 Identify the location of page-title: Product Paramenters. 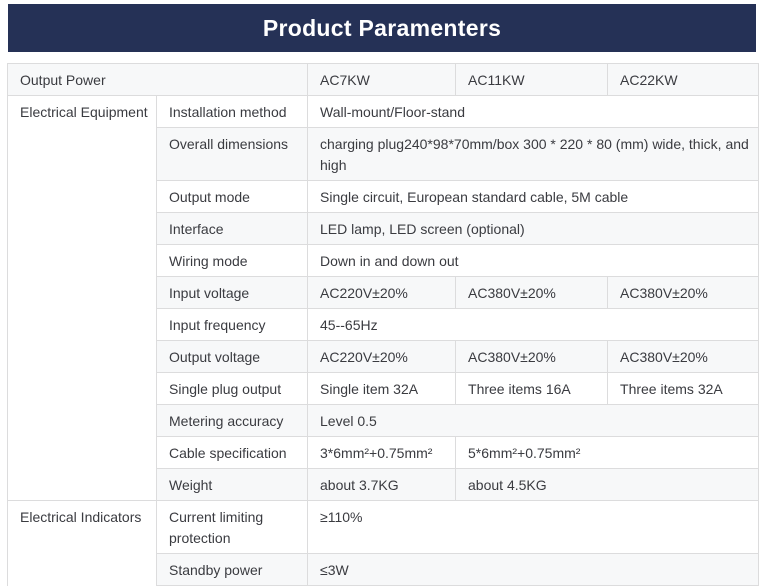
(382, 27).